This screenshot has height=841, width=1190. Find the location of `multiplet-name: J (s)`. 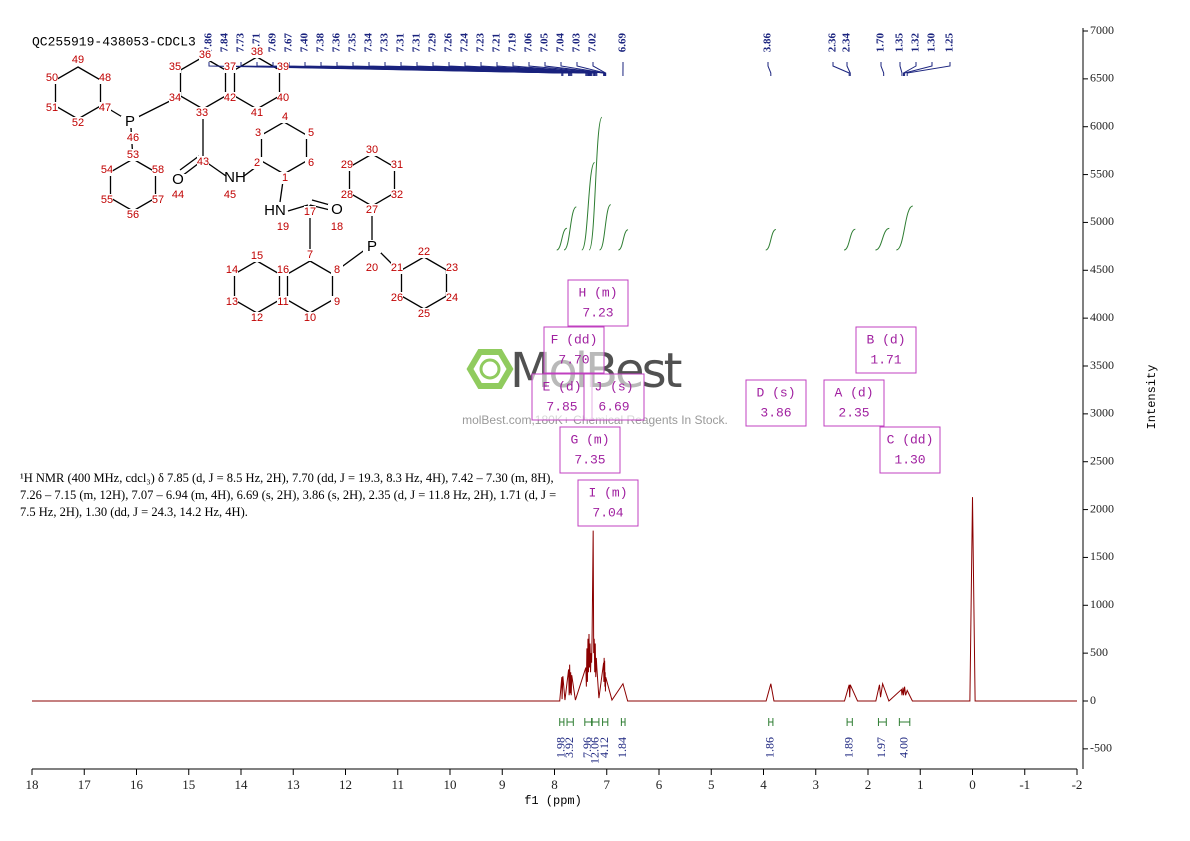

multiplet-name: J (s) is located at coordinates (613, 386).